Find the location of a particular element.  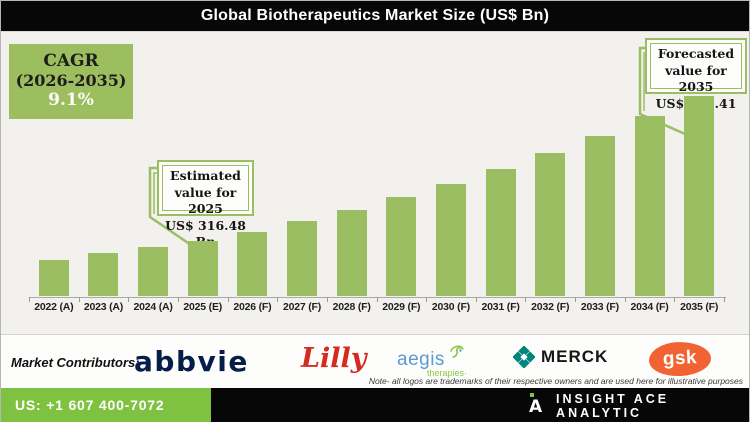

aegis-therapies-logo: aegis therapies· is located at coordinates (432, 361).